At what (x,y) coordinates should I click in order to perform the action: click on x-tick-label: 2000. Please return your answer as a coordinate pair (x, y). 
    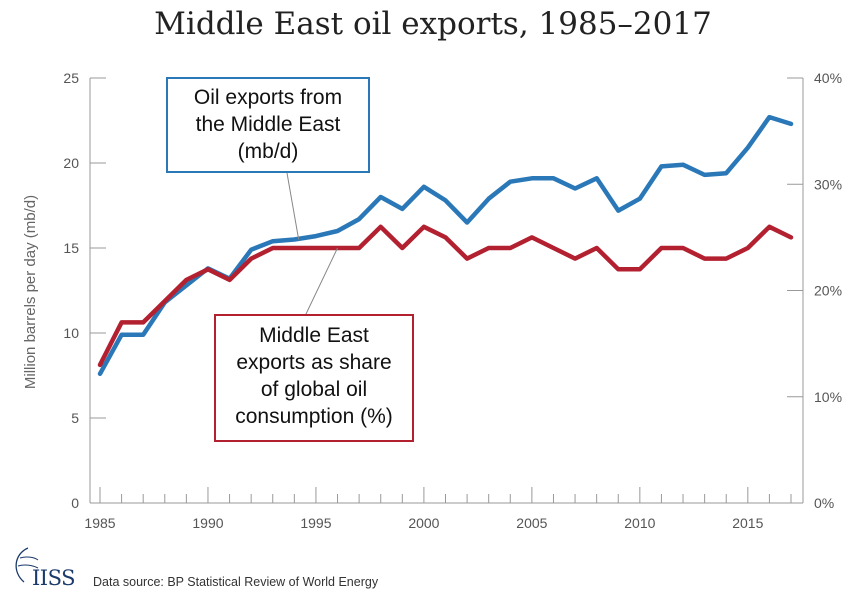
    Looking at the image, I should click on (423, 523).